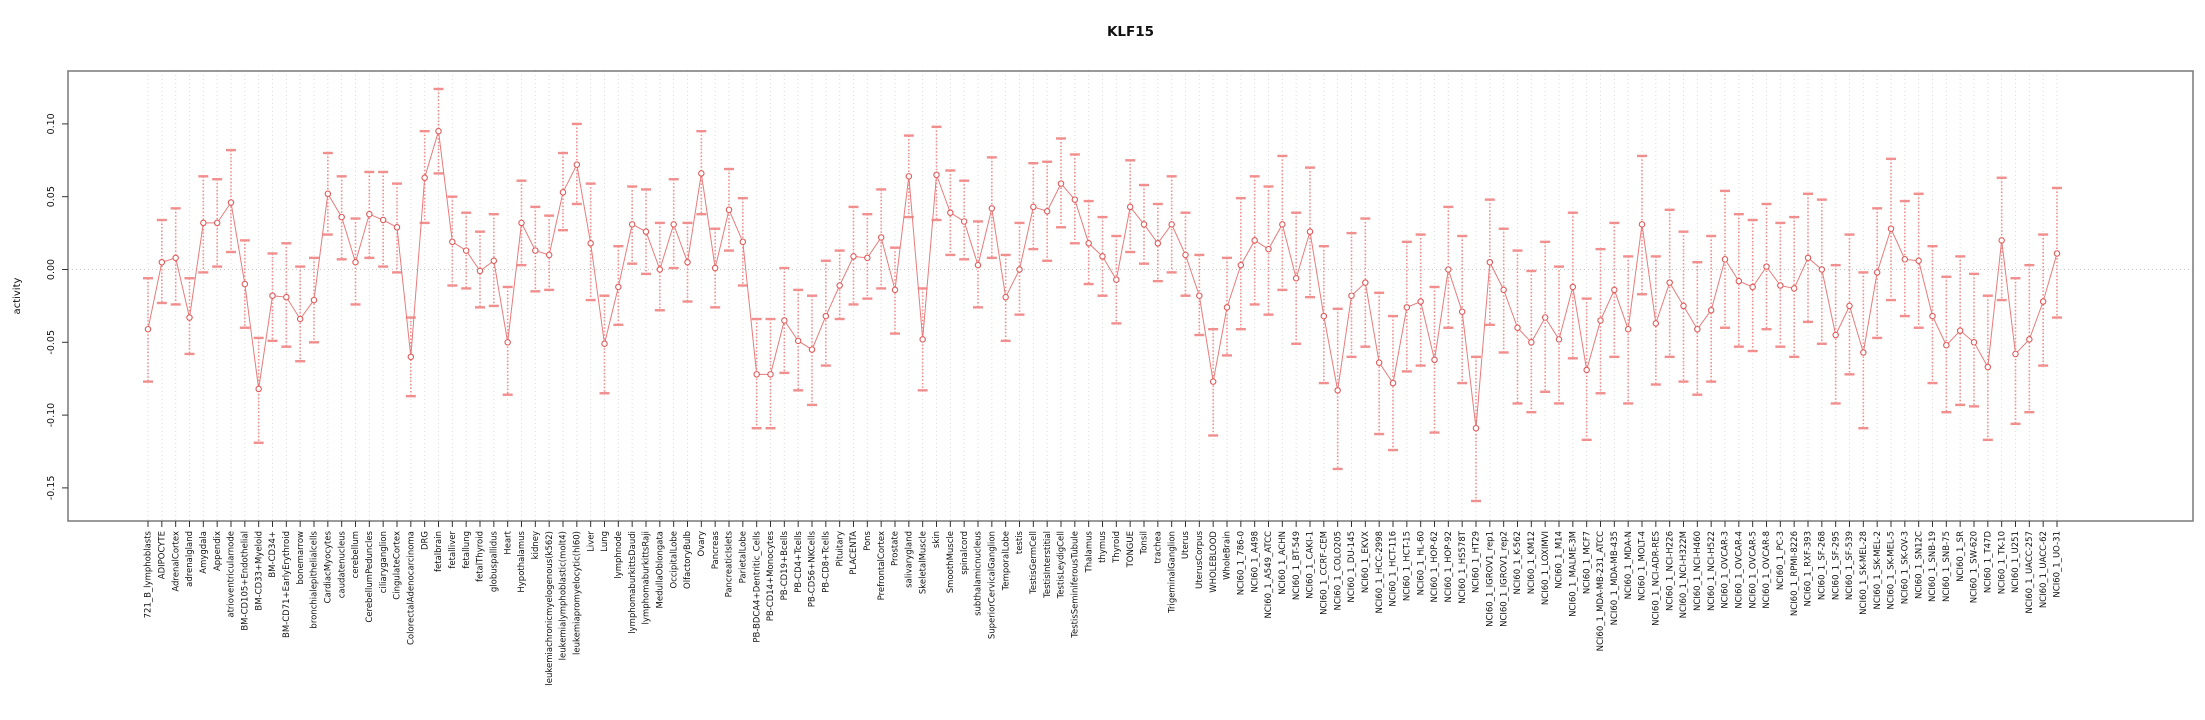  Describe the element at coordinates (356, 554) in the screenshot. I see `x-category-label: cerebellum` at that location.